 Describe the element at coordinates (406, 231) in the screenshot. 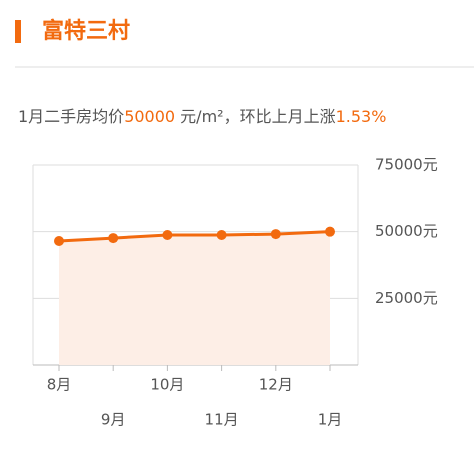

I see `y-tick-label: 50000元` at that location.